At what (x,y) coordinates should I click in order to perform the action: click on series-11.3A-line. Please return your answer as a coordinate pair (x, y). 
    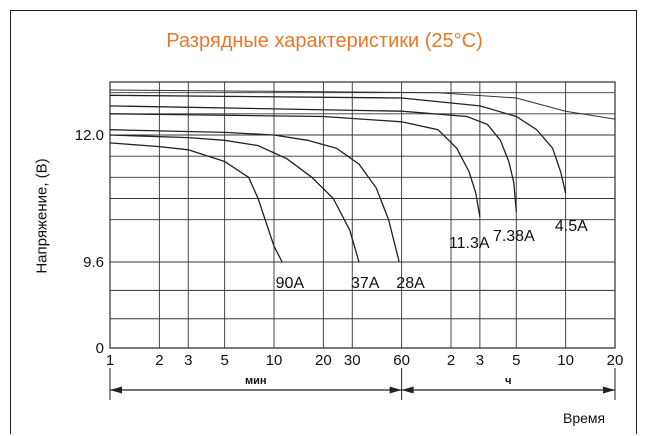
    Looking at the image, I should click on (295, 165).